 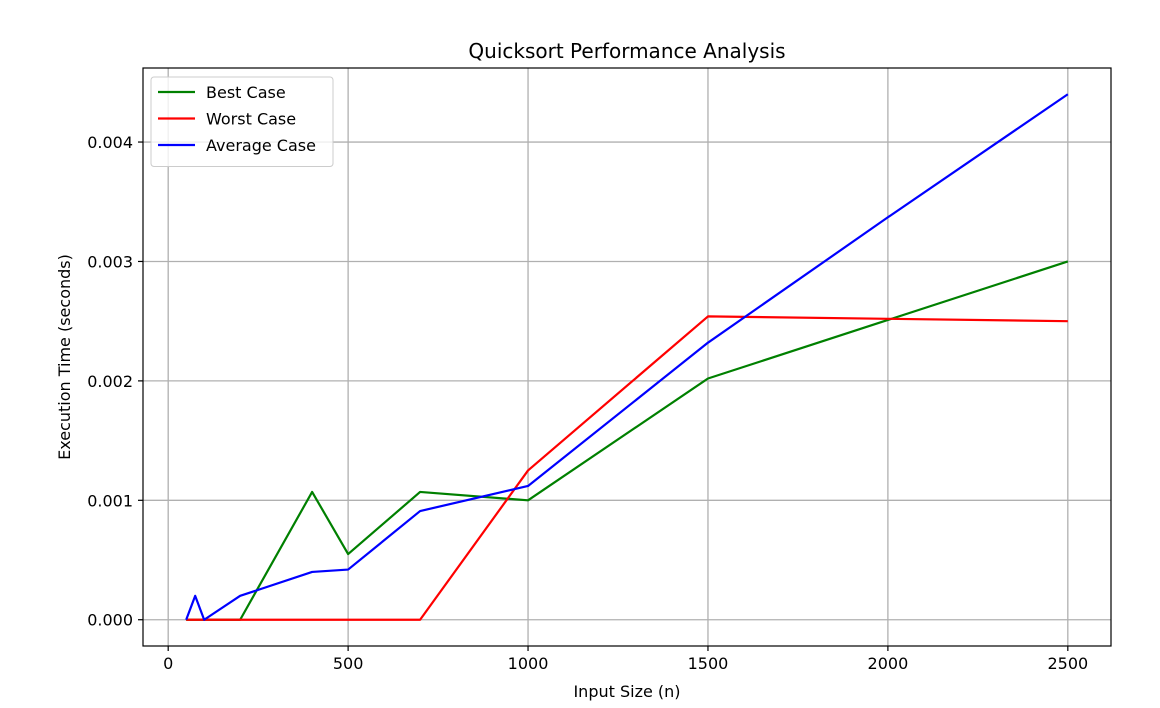 I want to click on x-tick-label: 500, so click(x=348, y=663).